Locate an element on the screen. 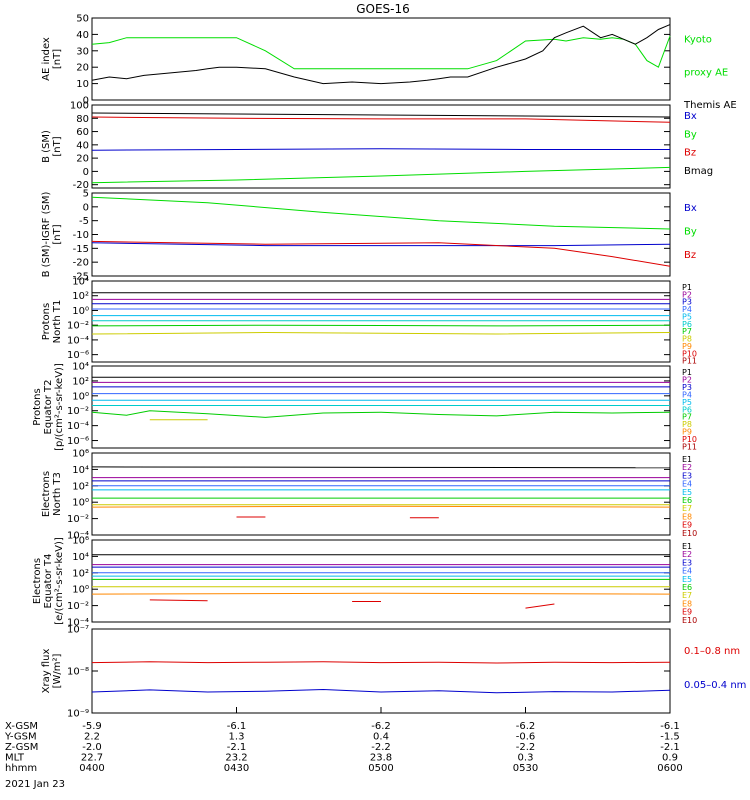 This screenshot has width=750, height=800. y-axis-label: [W/m²] is located at coordinates (57, 670).